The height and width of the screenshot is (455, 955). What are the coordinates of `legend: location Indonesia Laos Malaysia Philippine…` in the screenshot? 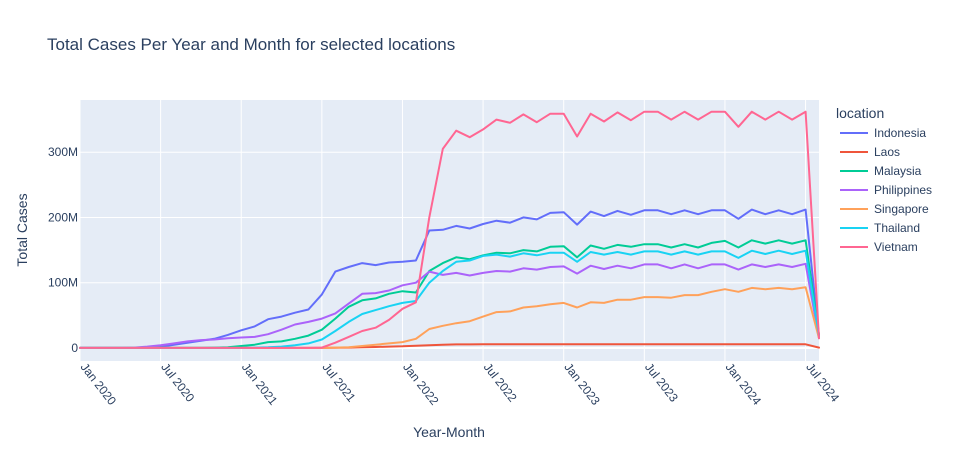 It's located at (884, 179).